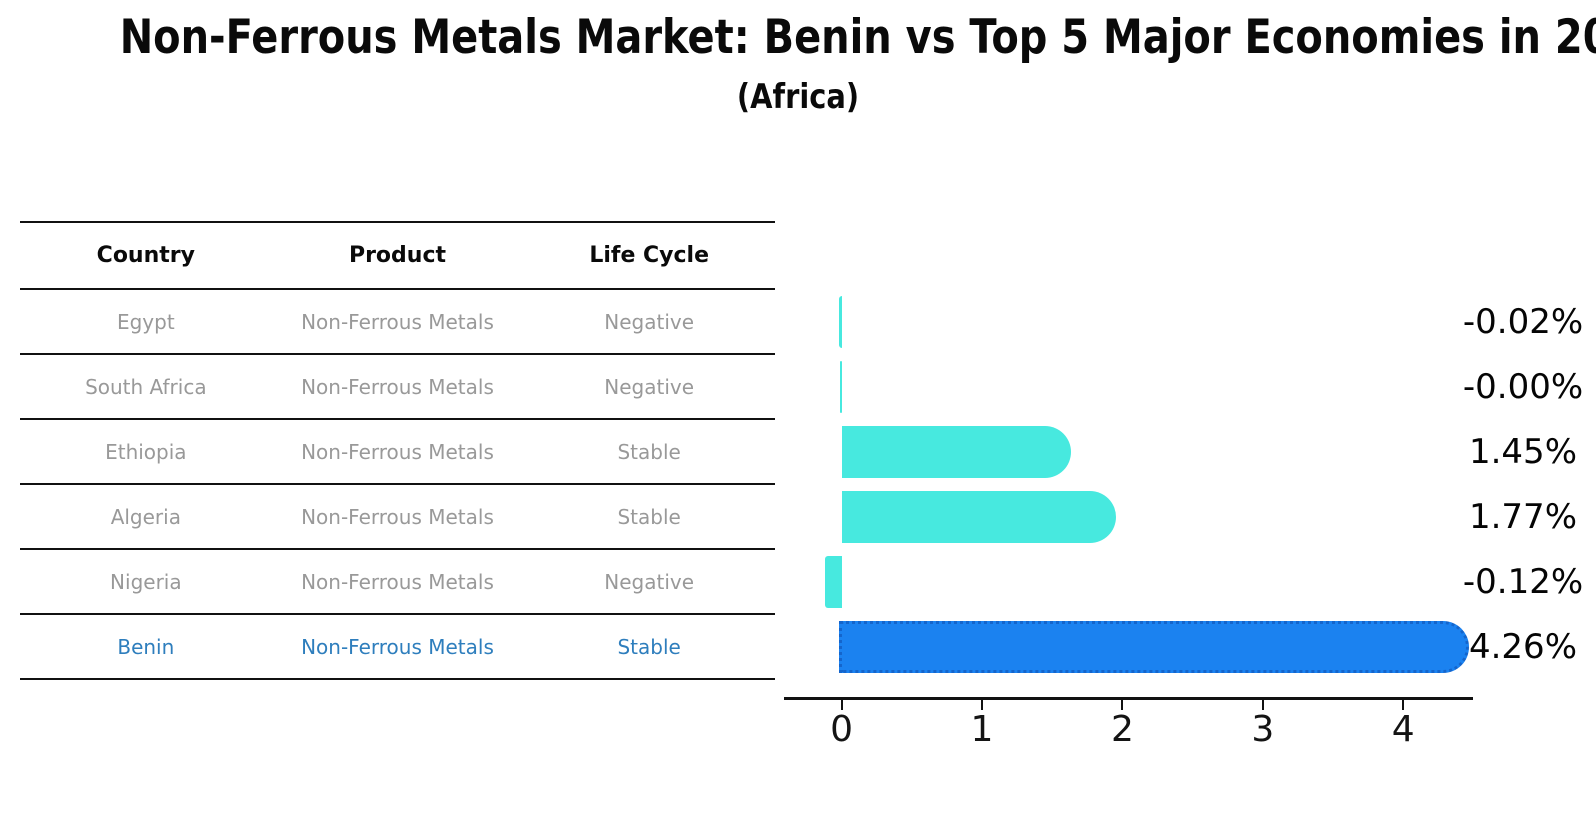 The image size is (1596, 823). What do you see at coordinates (146, 451) in the screenshot?
I see `table-cell-country: Ethiopia` at bounding box center [146, 451].